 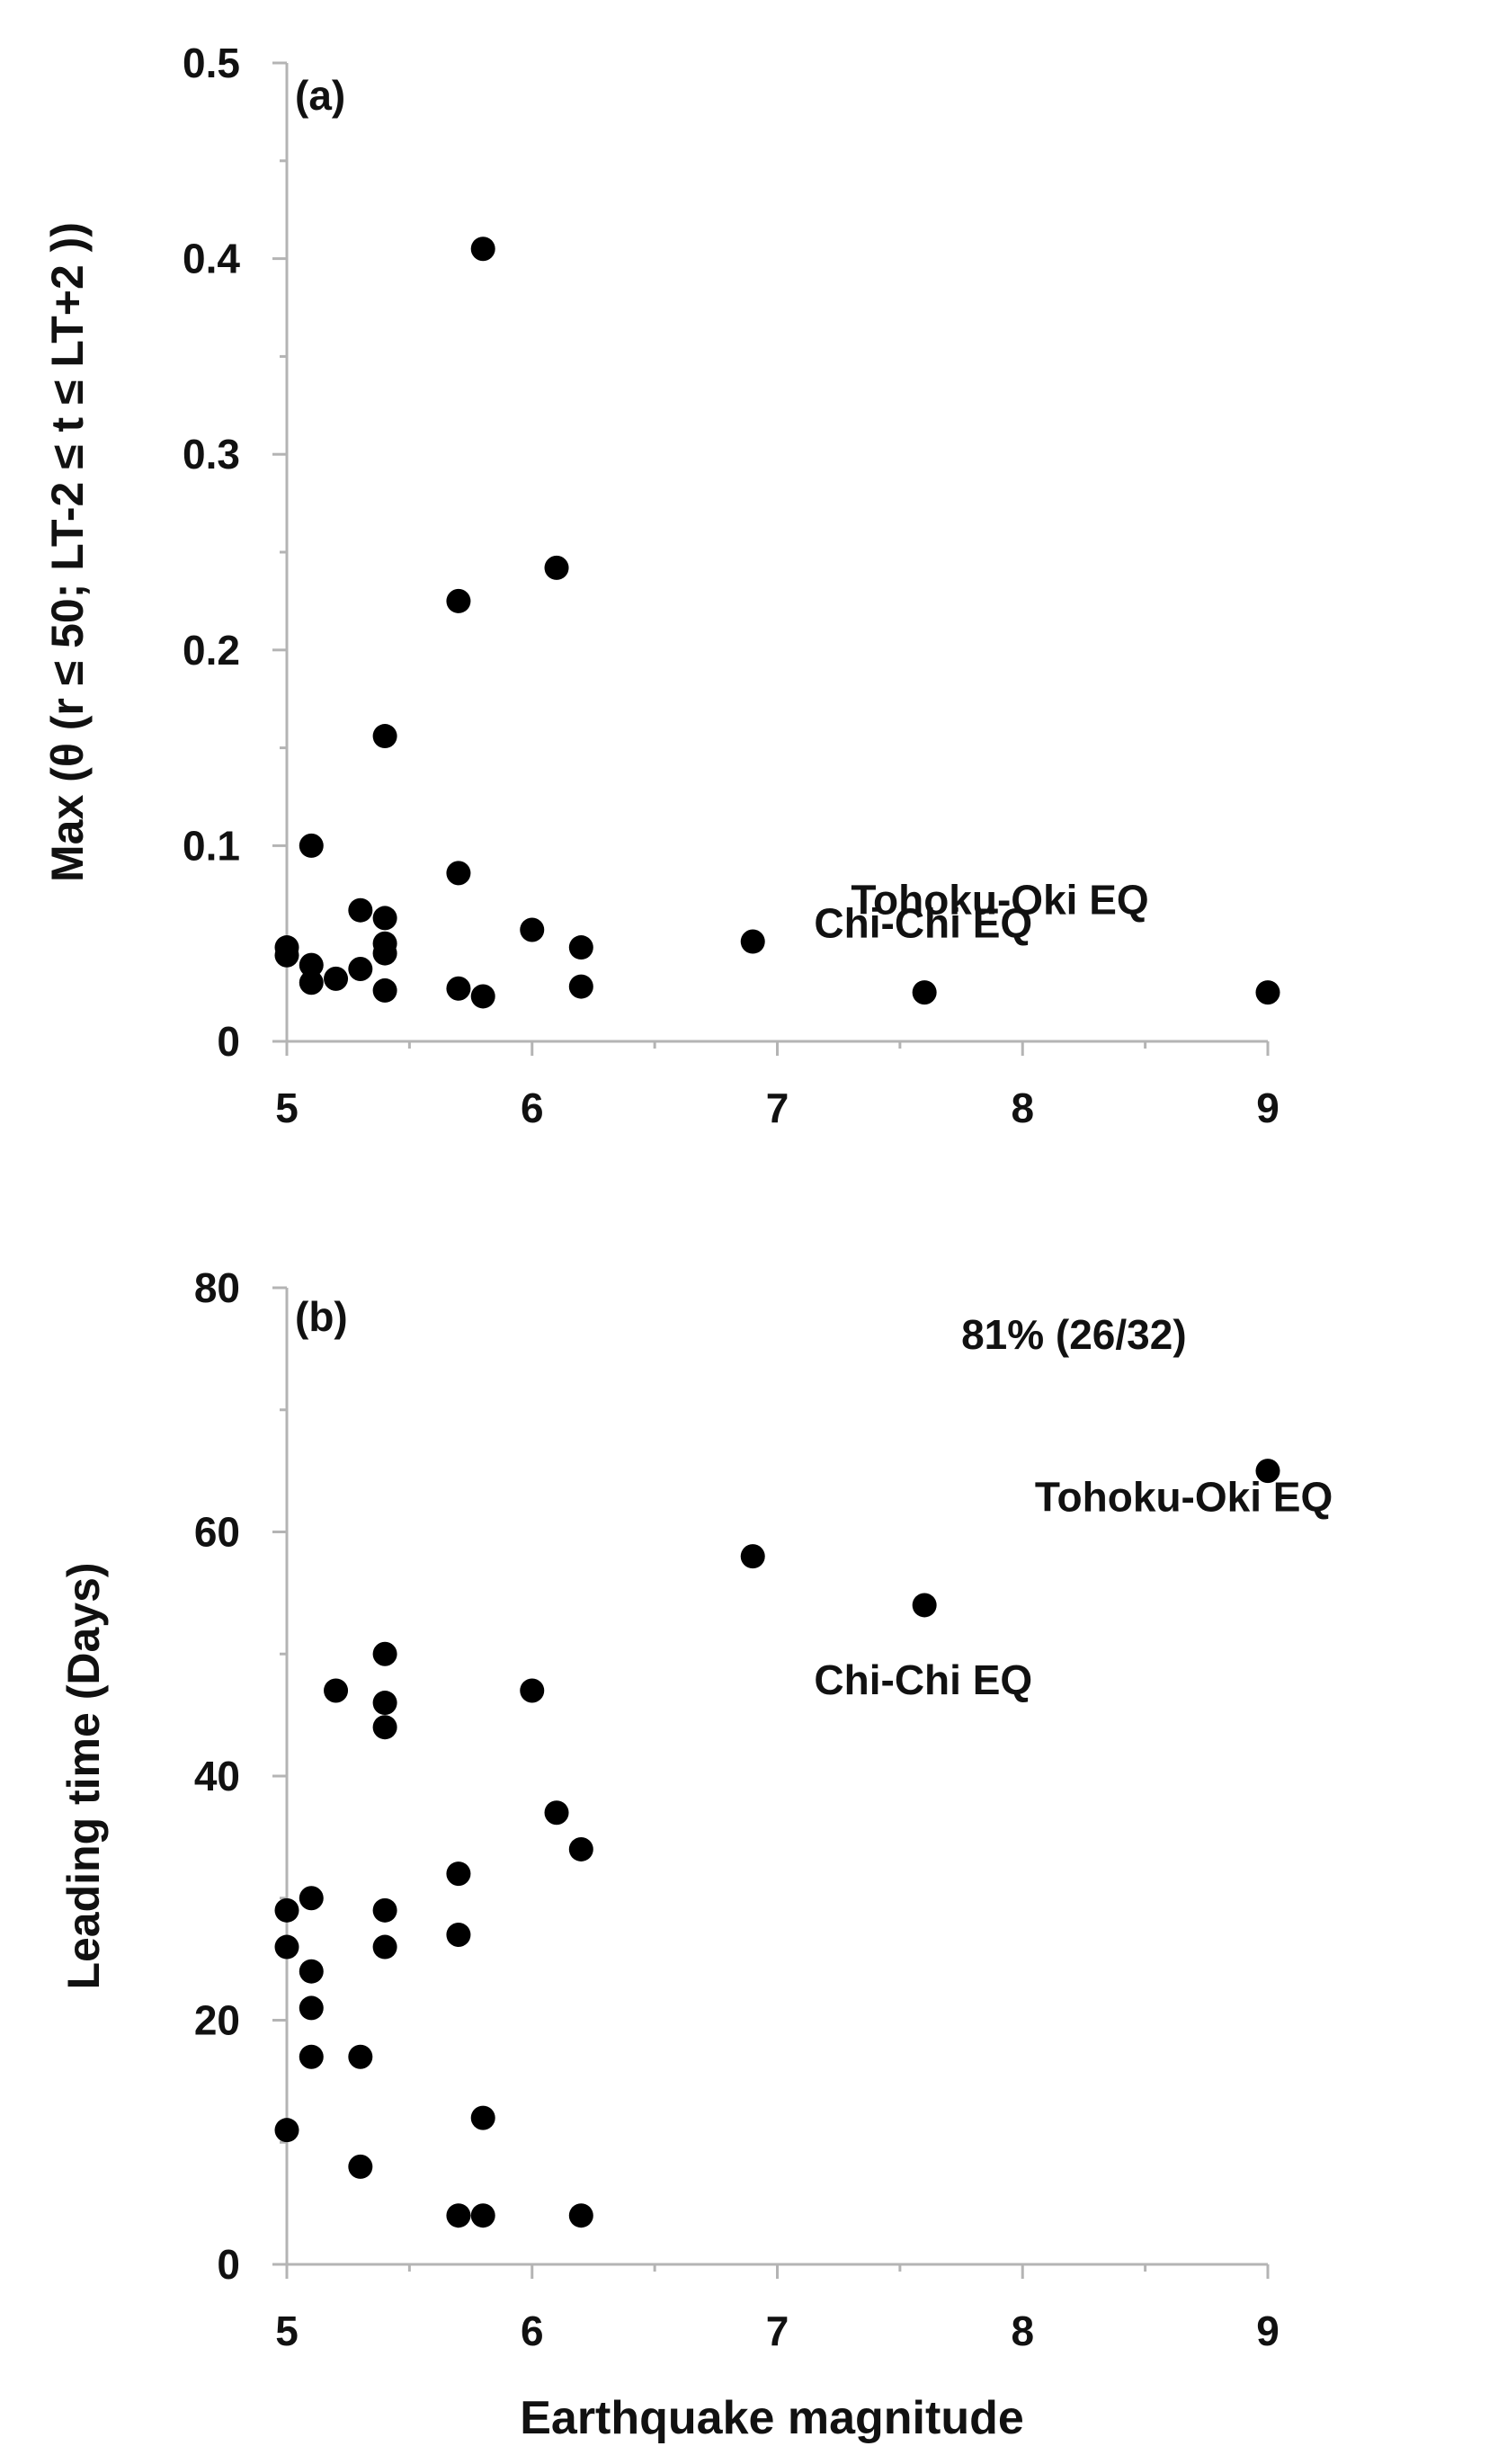 What do you see at coordinates (320, 95) in the screenshot?
I see `panel-label-a: (a)` at bounding box center [320, 95].